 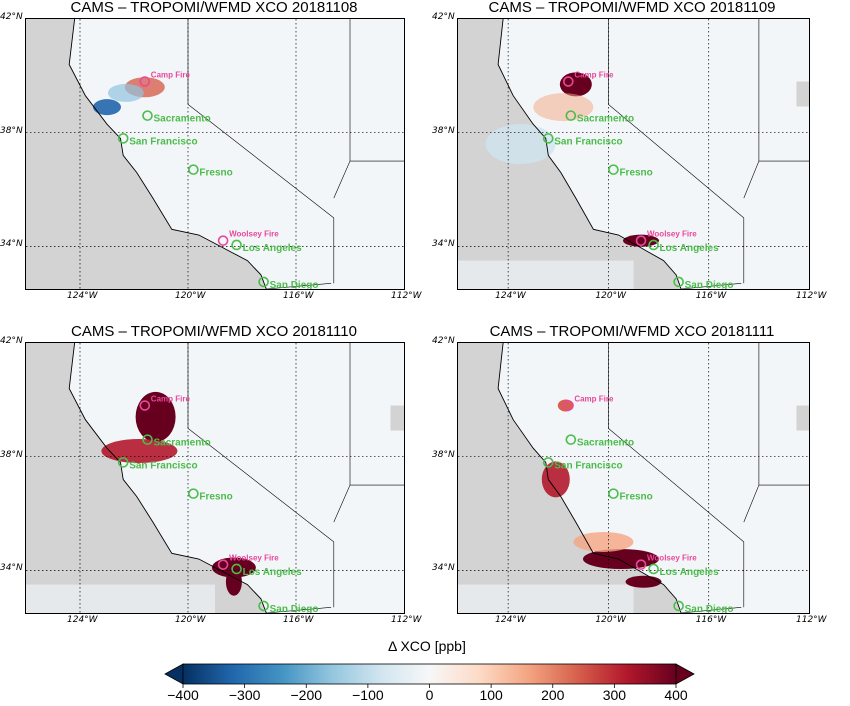 I want to click on colorbar-tick-label: 200, so click(x=553, y=695).